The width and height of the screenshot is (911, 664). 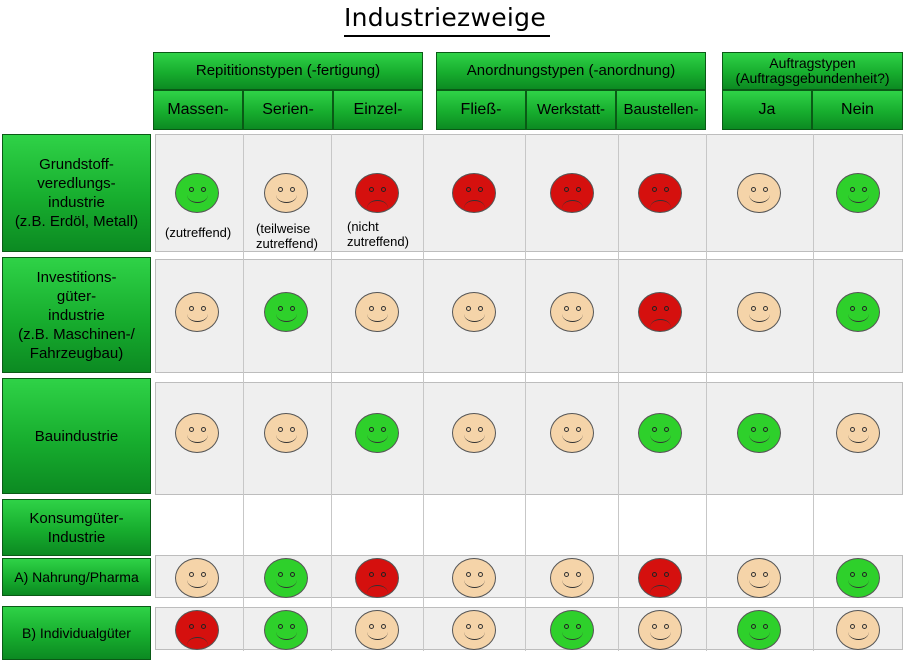 I want to click on subheader-werkstatt: Werkstatt-, so click(x=571, y=110).